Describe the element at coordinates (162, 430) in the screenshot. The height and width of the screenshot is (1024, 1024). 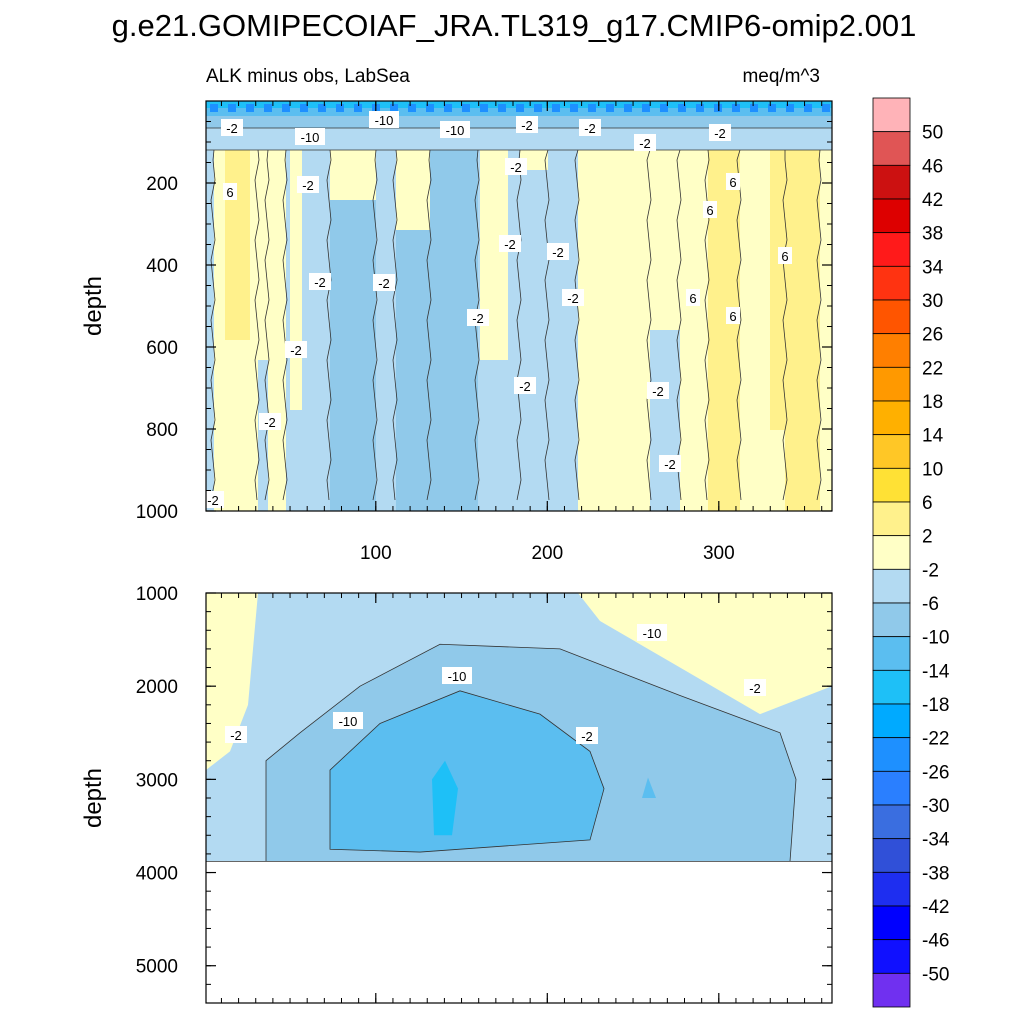
I see `y-tick-label: 800` at that location.